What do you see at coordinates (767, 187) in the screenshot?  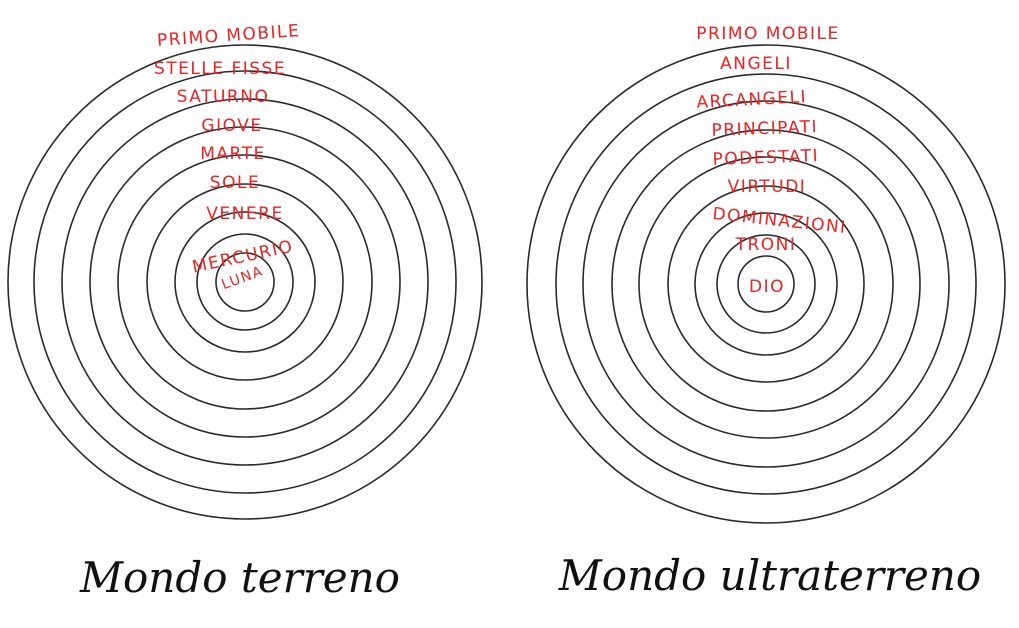 I see `sphere-label-virtudi: VIRTUDI` at bounding box center [767, 187].